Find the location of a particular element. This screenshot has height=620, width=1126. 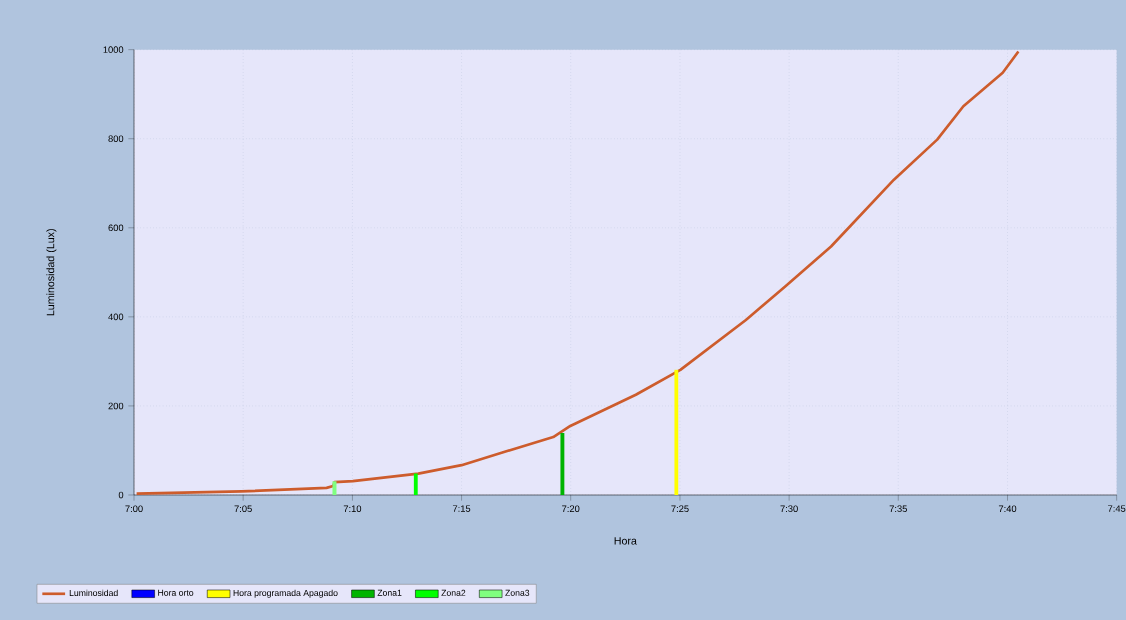

x-tick-label: 7:35 is located at coordinates (898, 508).